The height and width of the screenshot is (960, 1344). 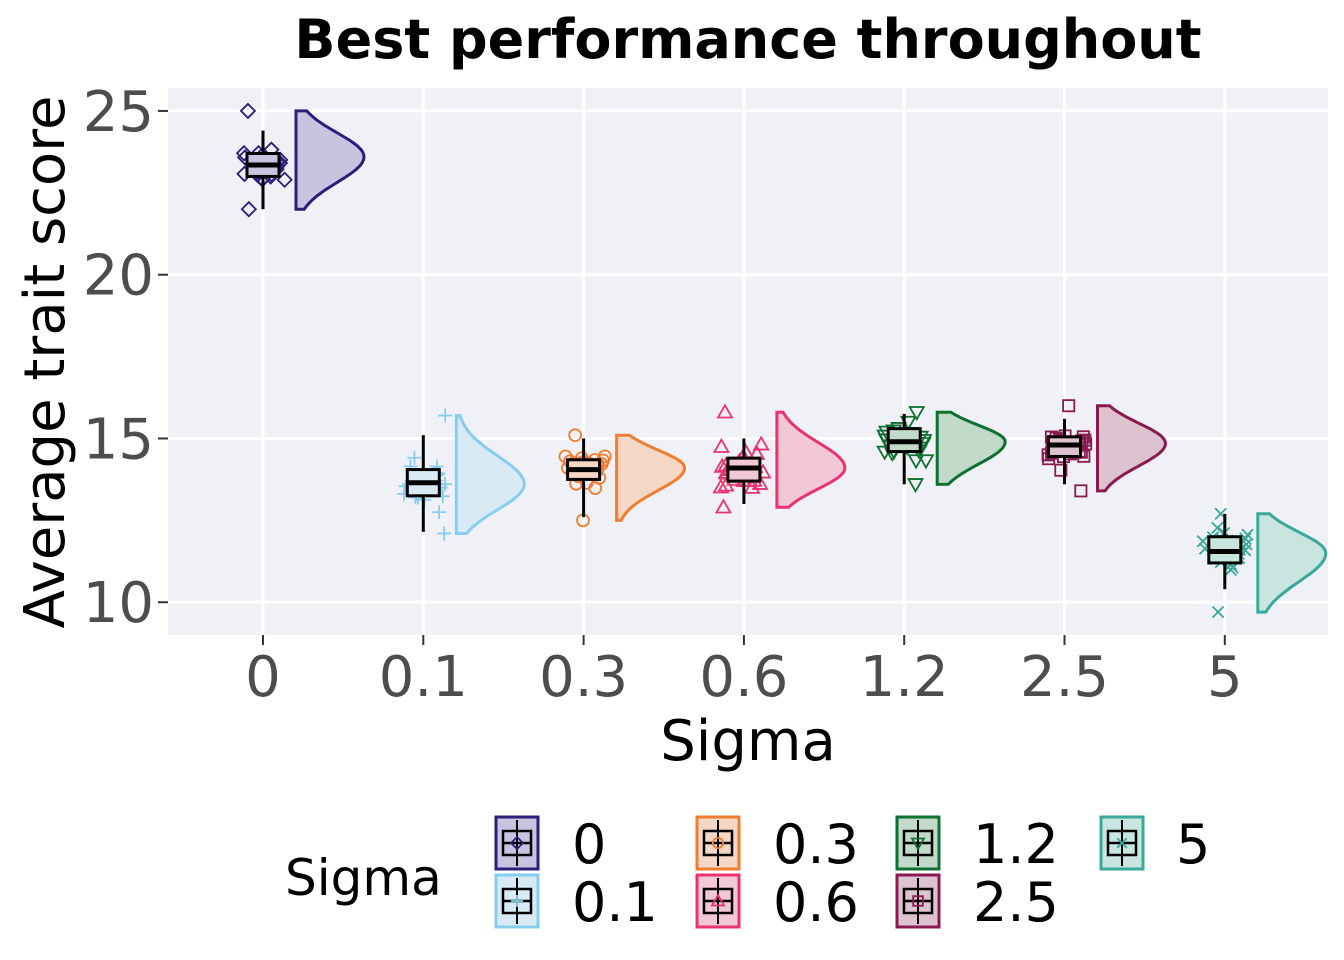 I want to click on x-axis-title: Sigma, so click(x=748, y=741).